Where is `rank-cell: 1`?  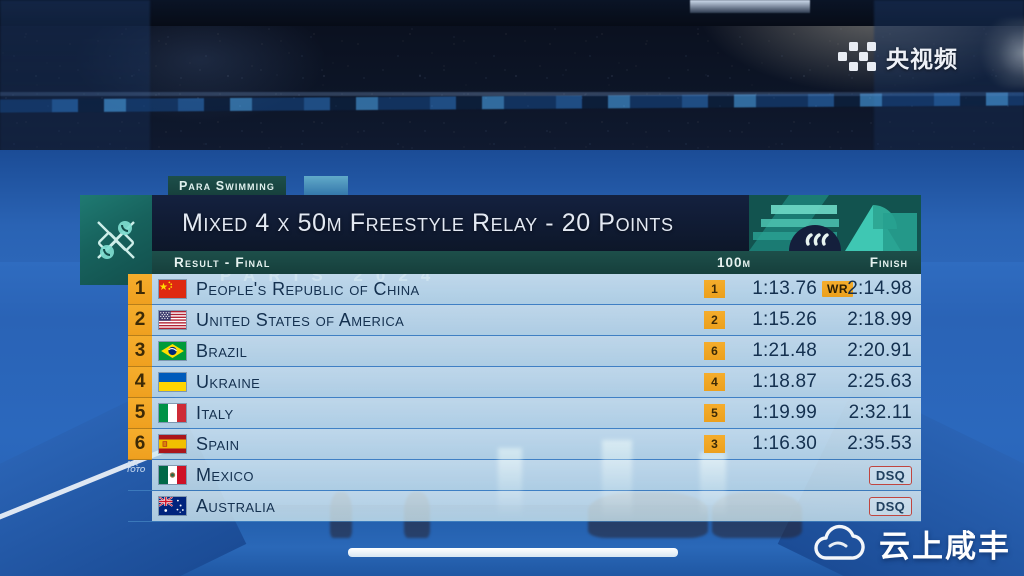
rank-cell: 1 is located at coordinates (140, 289).